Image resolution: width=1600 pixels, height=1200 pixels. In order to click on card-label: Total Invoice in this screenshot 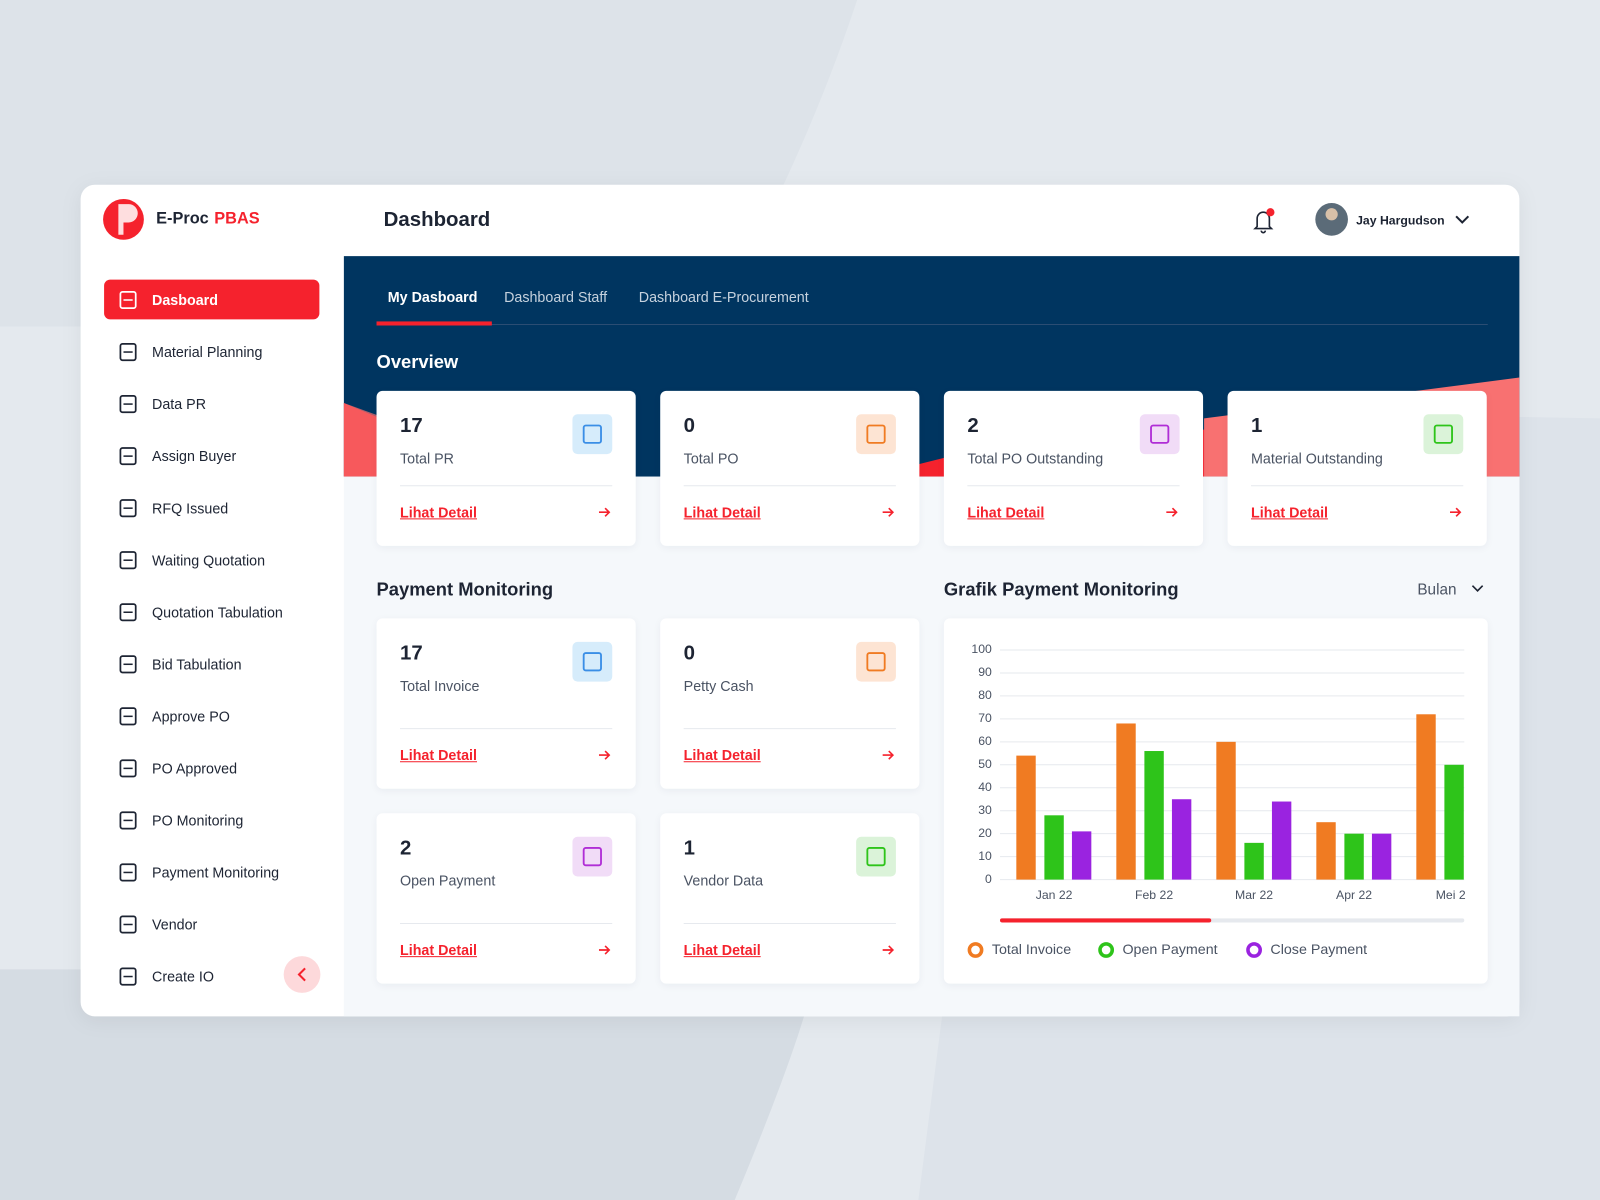, I will do `click(440, 685)`.